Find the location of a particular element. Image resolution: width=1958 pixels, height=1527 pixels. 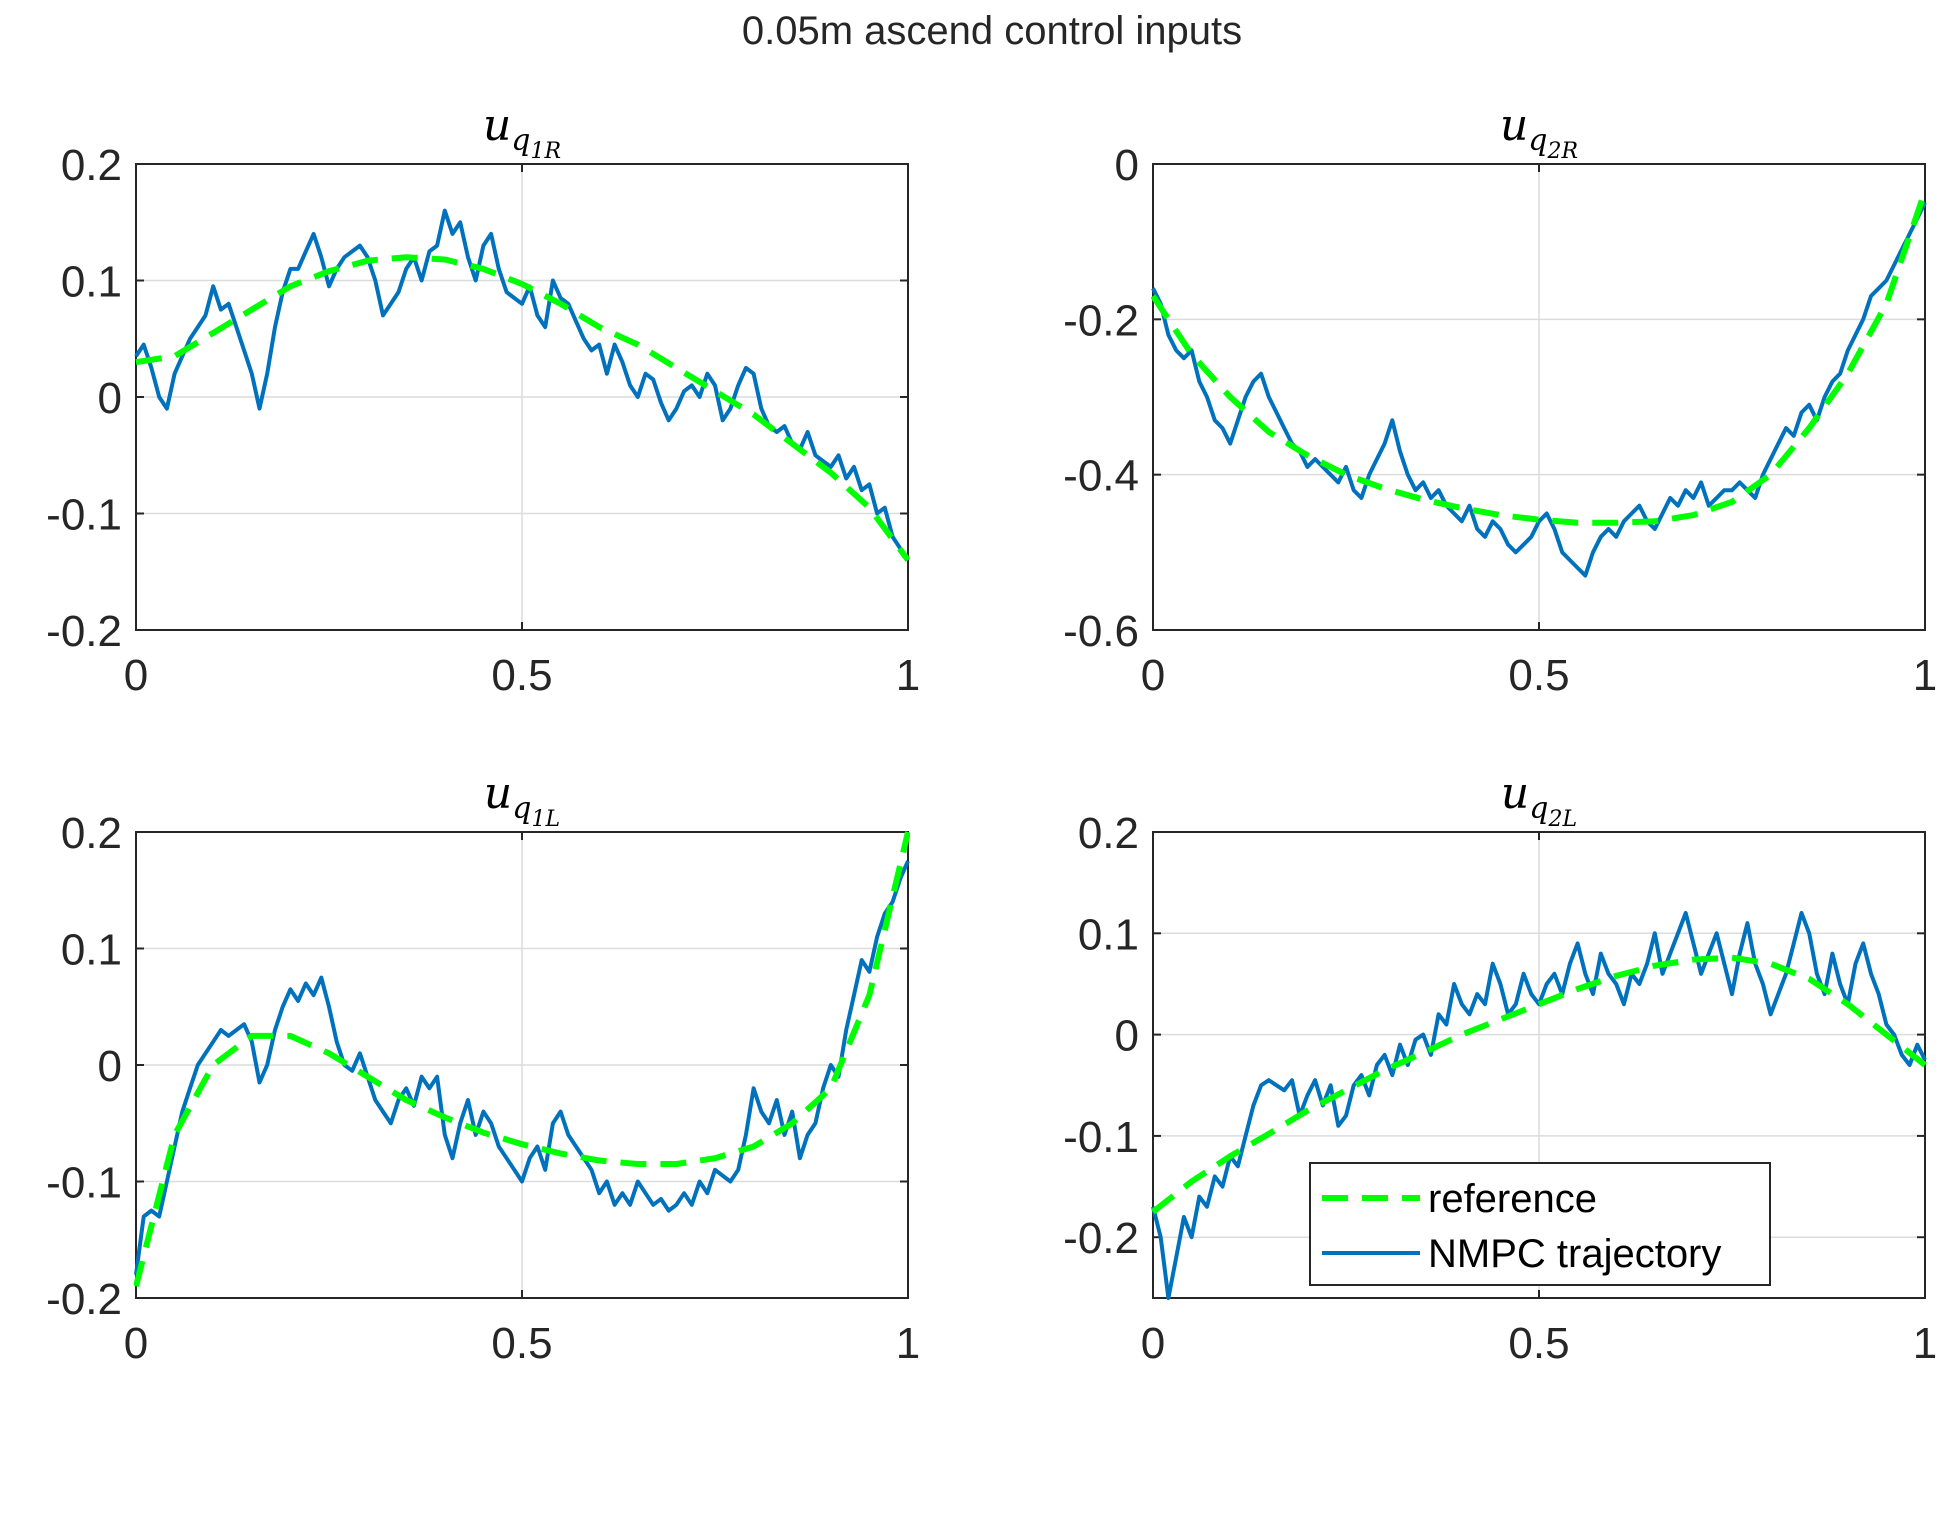

title-subsubscript: 1R is located at coordinates (546, 151).